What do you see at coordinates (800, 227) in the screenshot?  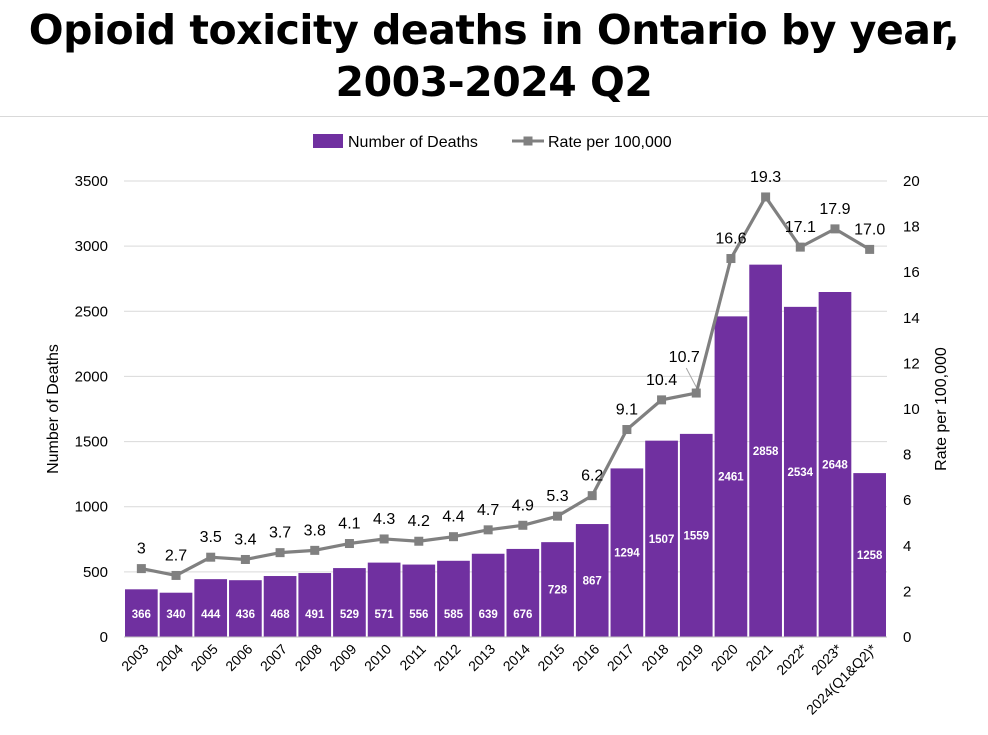 I see `rate-value-label: 17.1` at bounding box center [800, 227].